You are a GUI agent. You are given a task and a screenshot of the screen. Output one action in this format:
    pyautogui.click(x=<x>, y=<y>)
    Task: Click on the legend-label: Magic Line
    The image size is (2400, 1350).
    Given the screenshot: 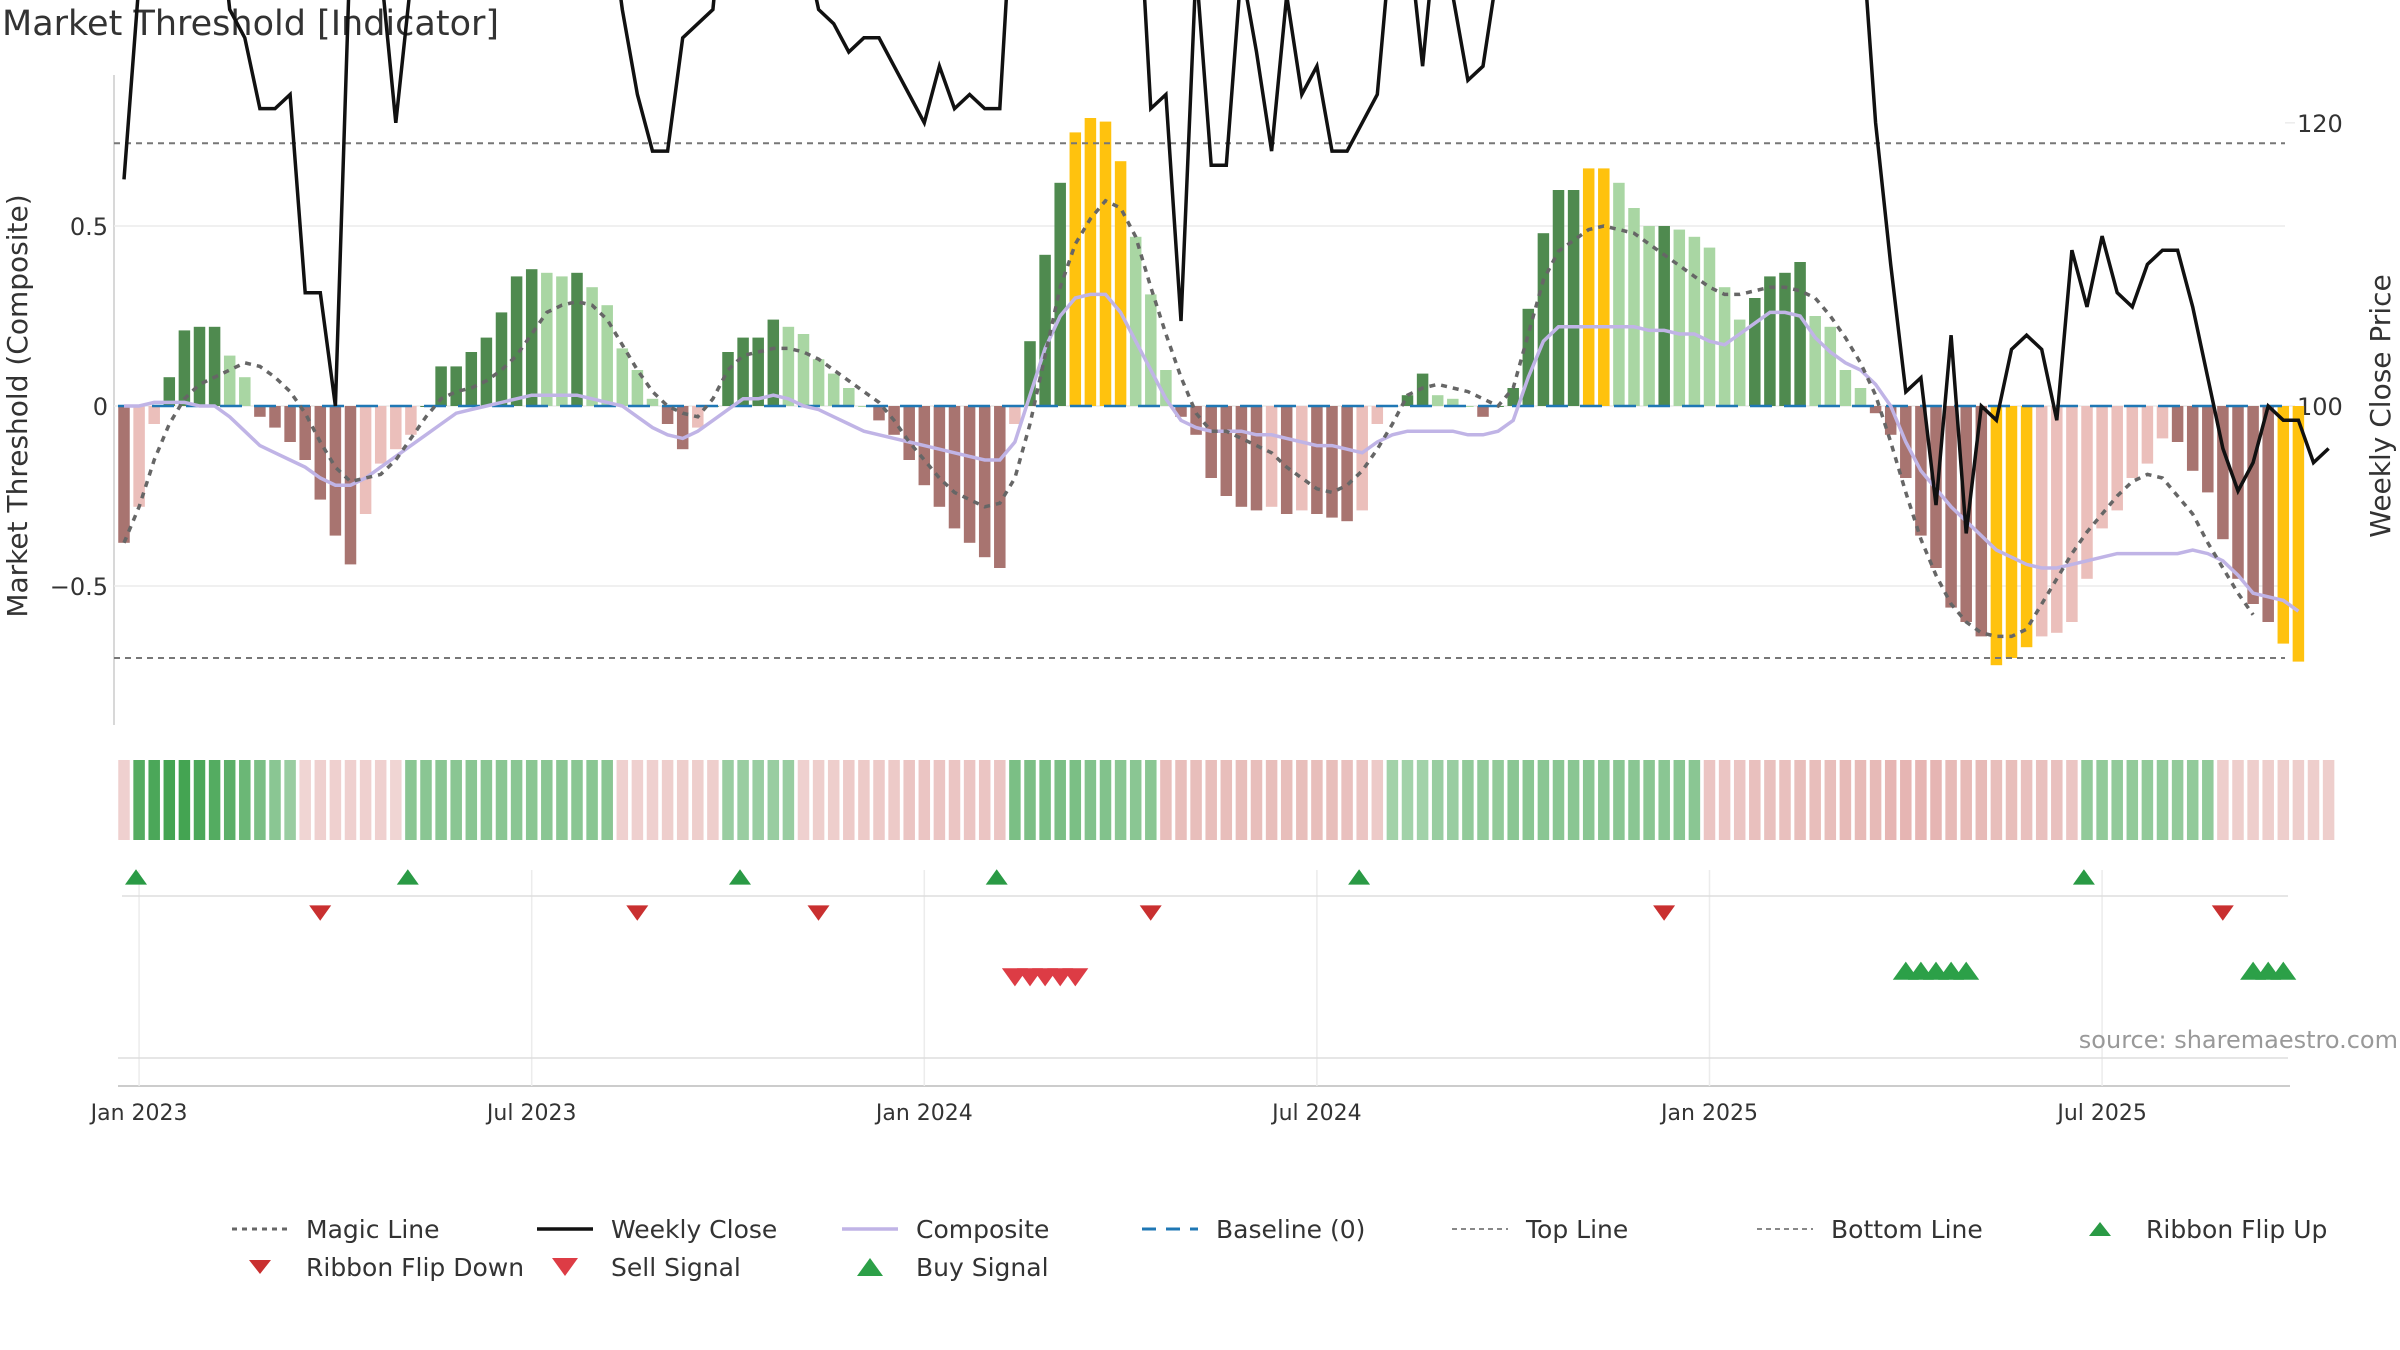 What is the action you would take?
    pyautogui.click(x=373, y=1229)
    